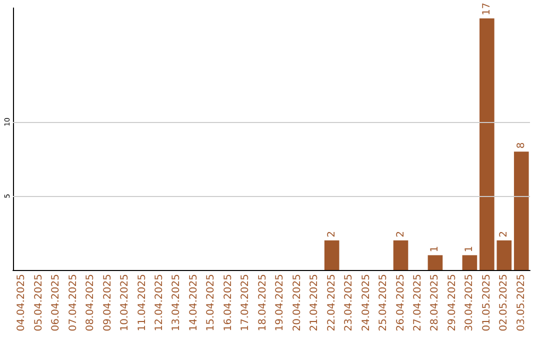 The height and width of the screenshot is (340, 540). What do you see at coordinates (22, 303) in the screenshot?
I see `x-tick-label: 04.04.2025` at bounding box center [22, 303].